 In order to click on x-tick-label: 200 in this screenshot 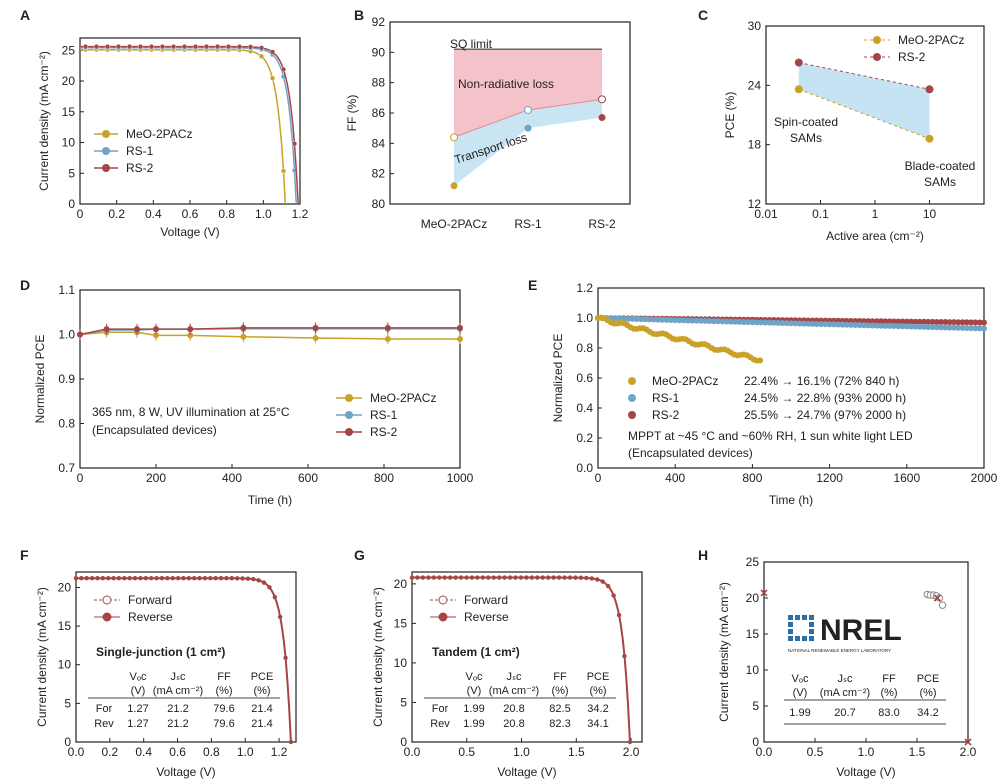, I will do `click(156, 478)`.